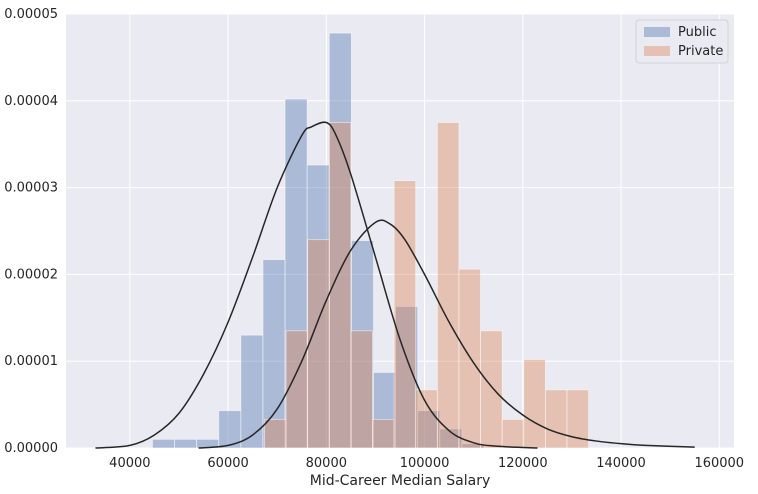 The image size is (758, 494). What do you see at coordinates (31, 361) in the screenshot?
I see `y-tick-label: 0.00001` at bounding box center [31, 361].